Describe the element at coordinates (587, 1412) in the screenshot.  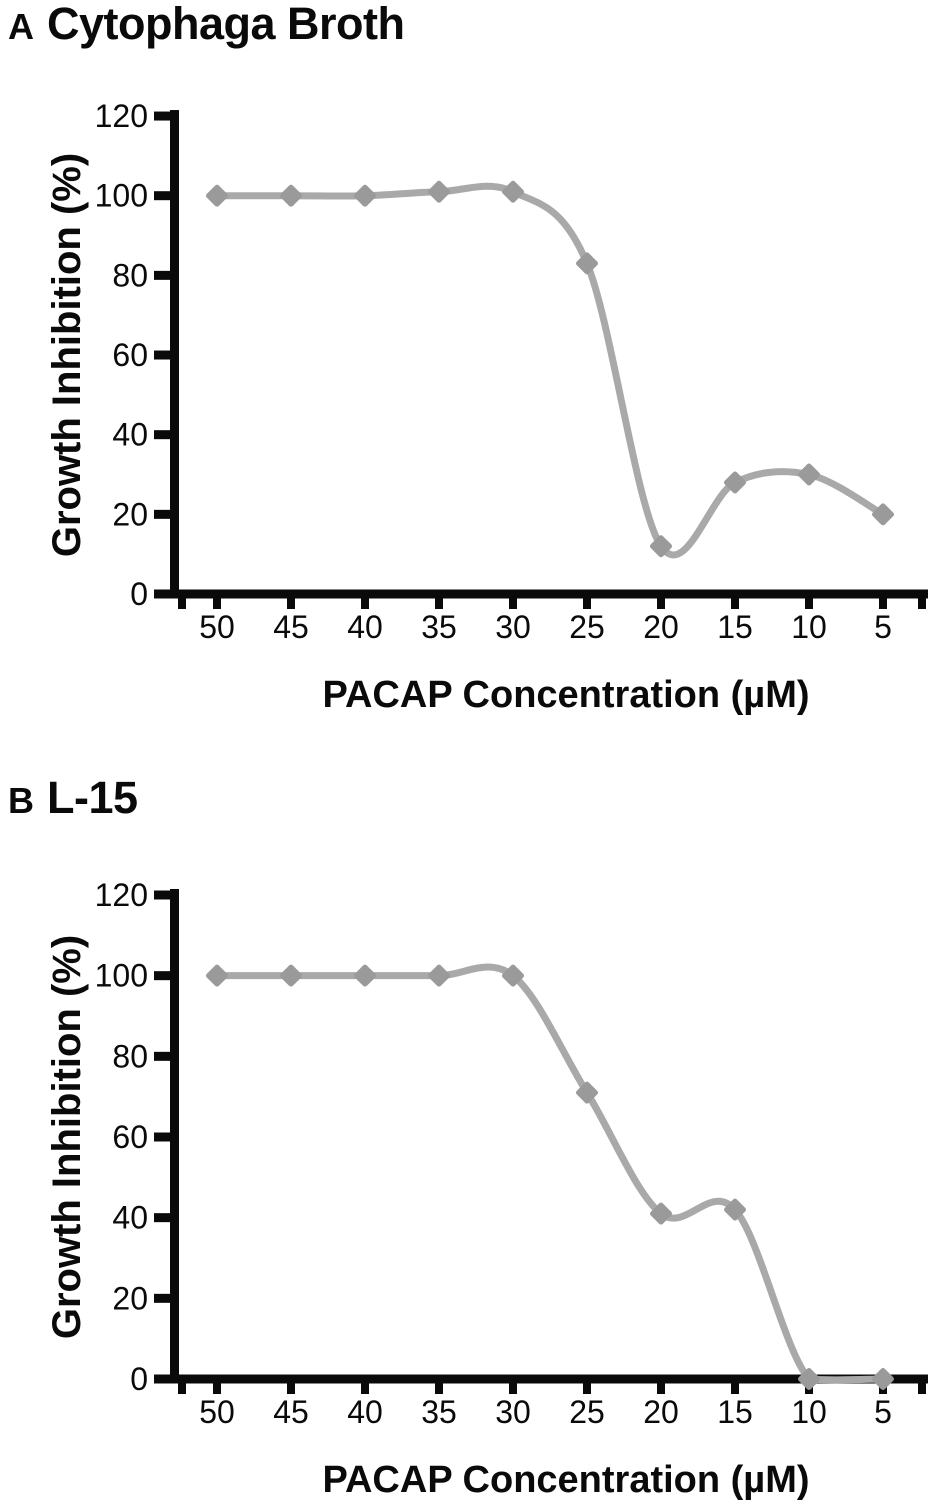
I see `x-tick-label-b: 25` at that location.